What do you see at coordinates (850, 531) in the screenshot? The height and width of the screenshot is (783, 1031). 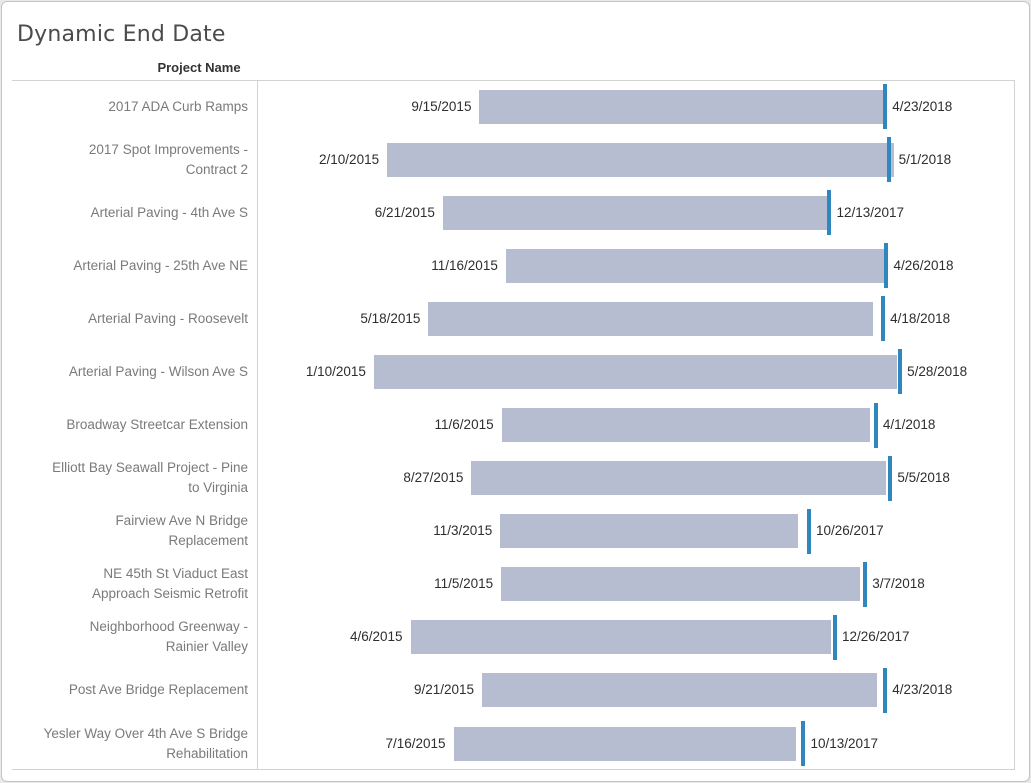 I see `end-date-label: 10/26/2017` at bounding box center [850, 531].